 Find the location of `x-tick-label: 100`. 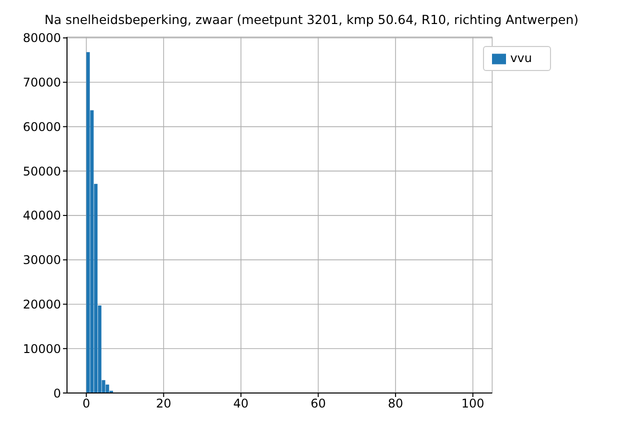

x-tick-label: 100 is located at coordinates (472, 403).